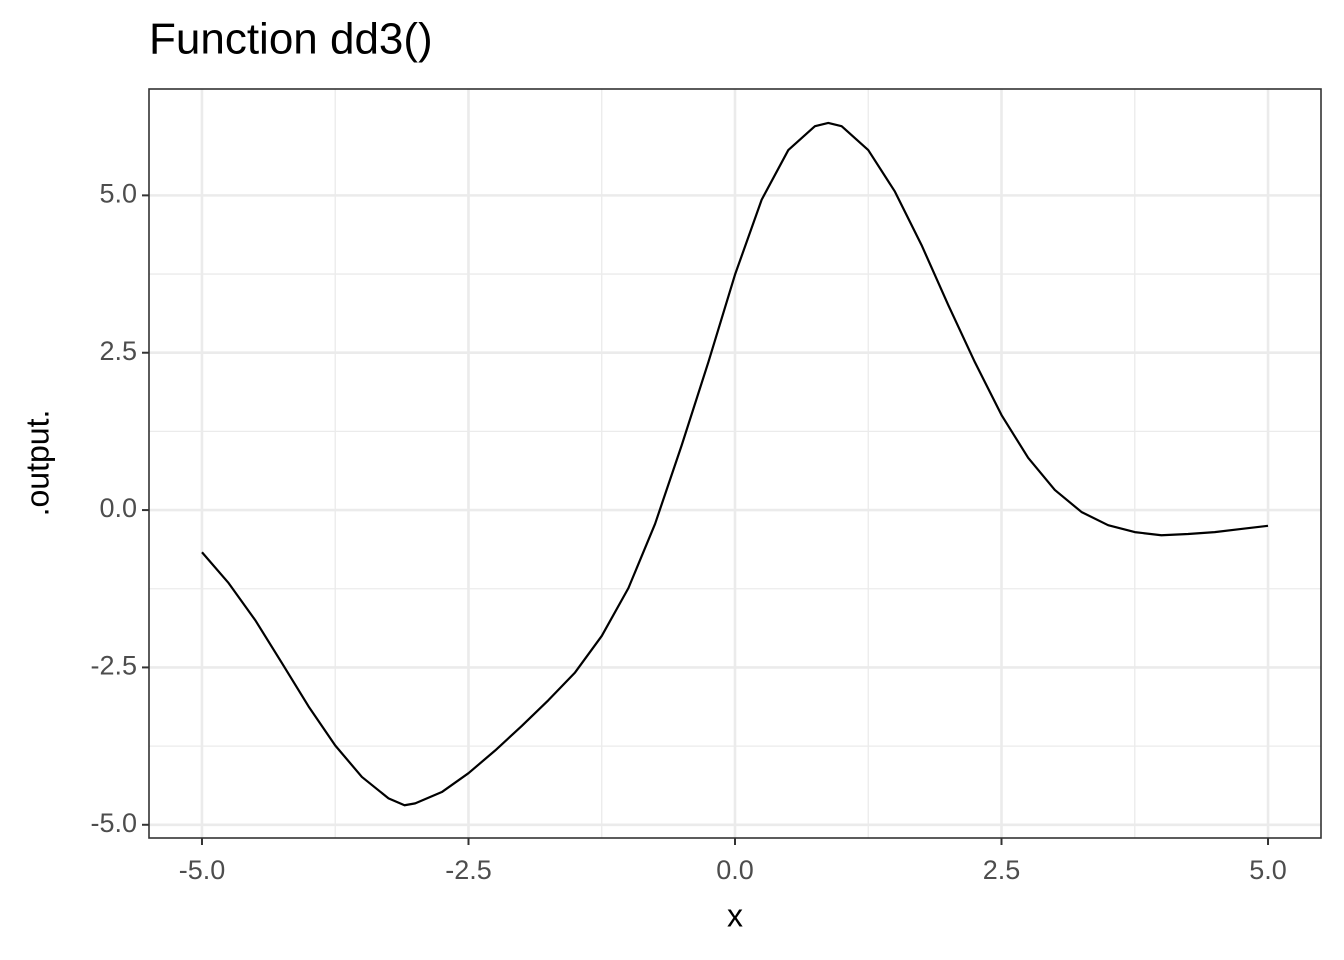  What do you see at coordinates (468, 870) in the screenshot?
I see `x-tick-label: -2.5` at bounding box center [468, 870].